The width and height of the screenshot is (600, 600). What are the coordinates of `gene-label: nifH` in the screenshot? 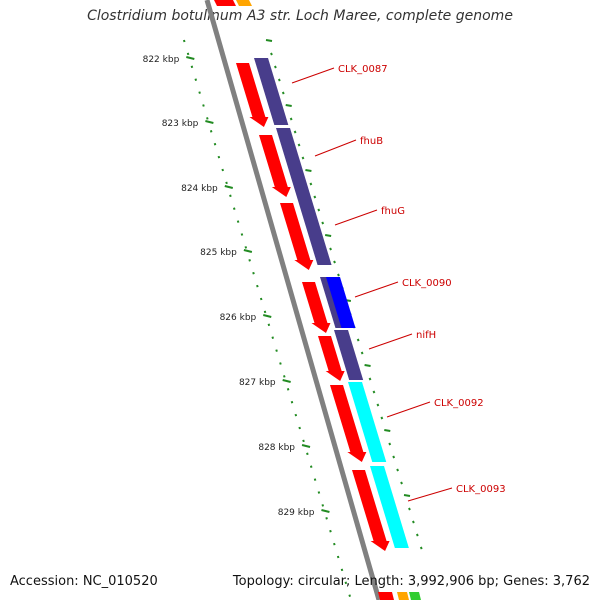 It's located at (426, 335).